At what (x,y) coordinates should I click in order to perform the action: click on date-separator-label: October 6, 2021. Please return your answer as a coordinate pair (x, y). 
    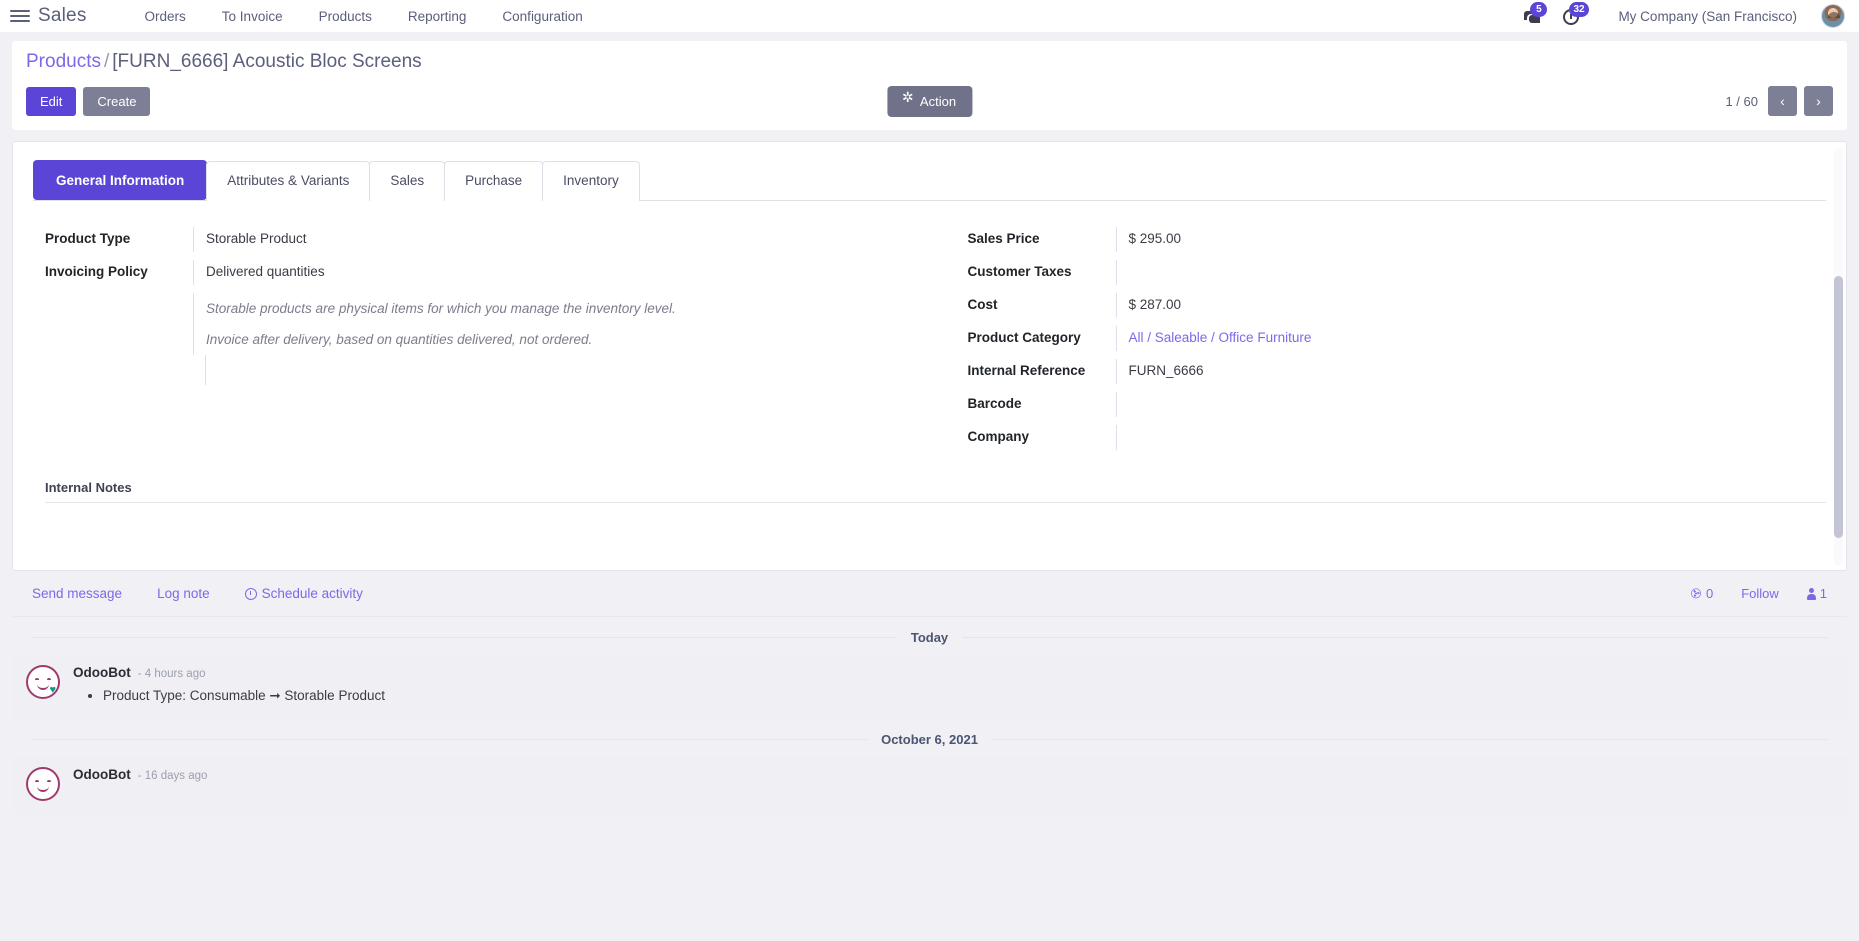
    Looking at the image, I should click on (929, 740).